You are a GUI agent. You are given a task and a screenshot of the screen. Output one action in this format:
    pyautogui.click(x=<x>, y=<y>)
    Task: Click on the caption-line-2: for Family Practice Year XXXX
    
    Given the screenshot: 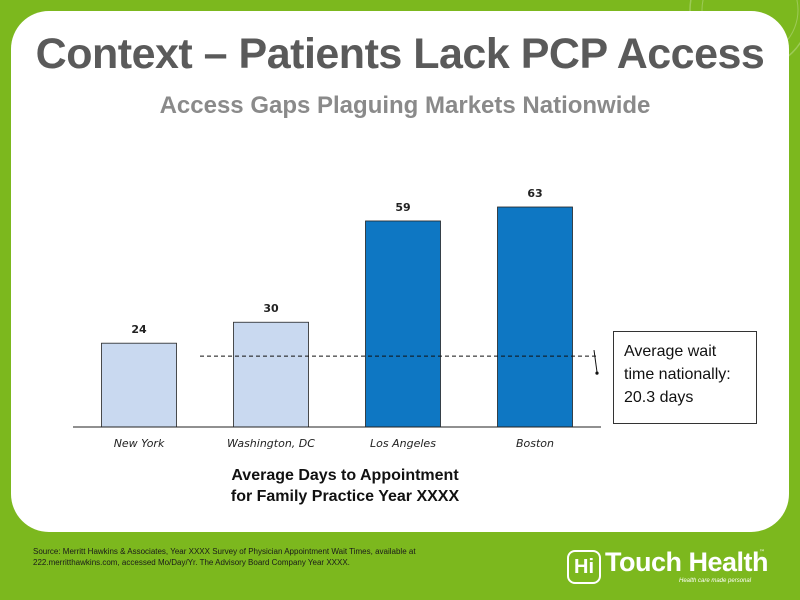 What is the action you would take?
    pyautogui.click(x=345, y=496)
    